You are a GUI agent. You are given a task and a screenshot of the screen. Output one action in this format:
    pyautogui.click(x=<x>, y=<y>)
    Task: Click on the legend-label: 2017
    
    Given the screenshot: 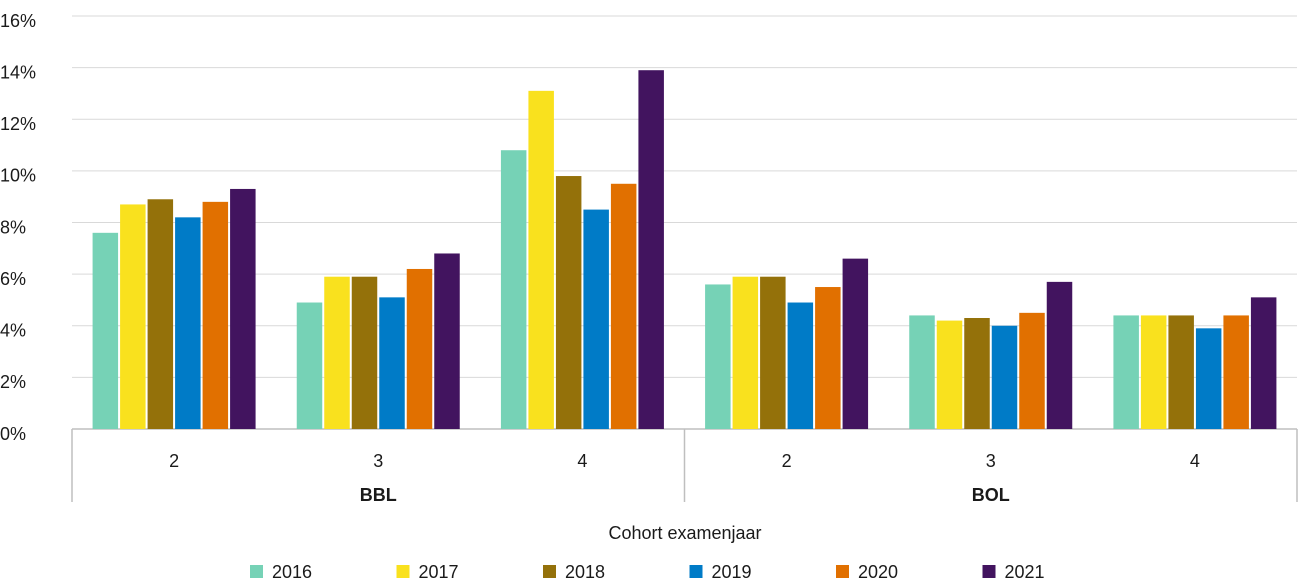 What is the action you would take?
    pyautogui.click(x=439, y=572)
    